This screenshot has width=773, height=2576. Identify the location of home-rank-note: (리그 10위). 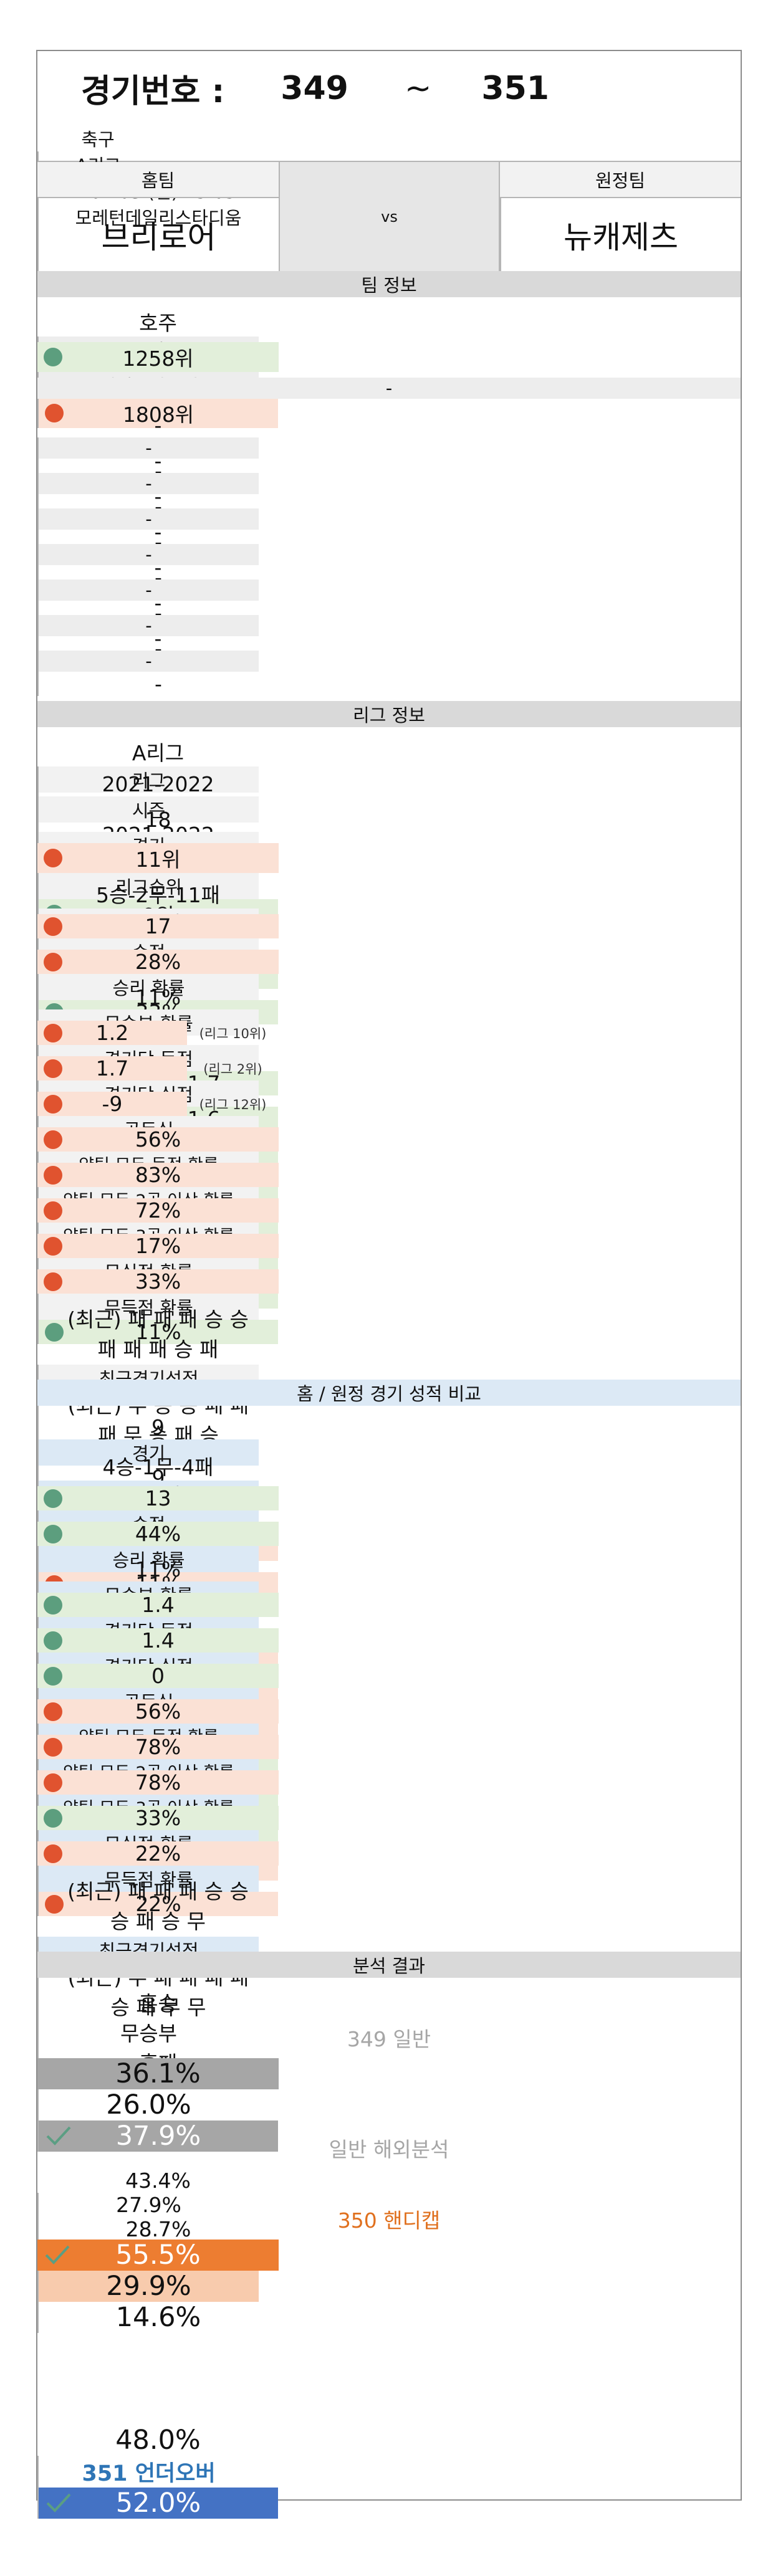
(233, 1033).